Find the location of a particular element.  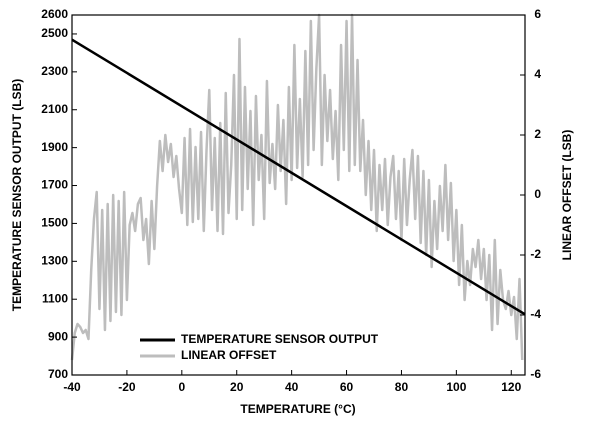

x-tick-label: 100 is located at coordinates (456, 387).